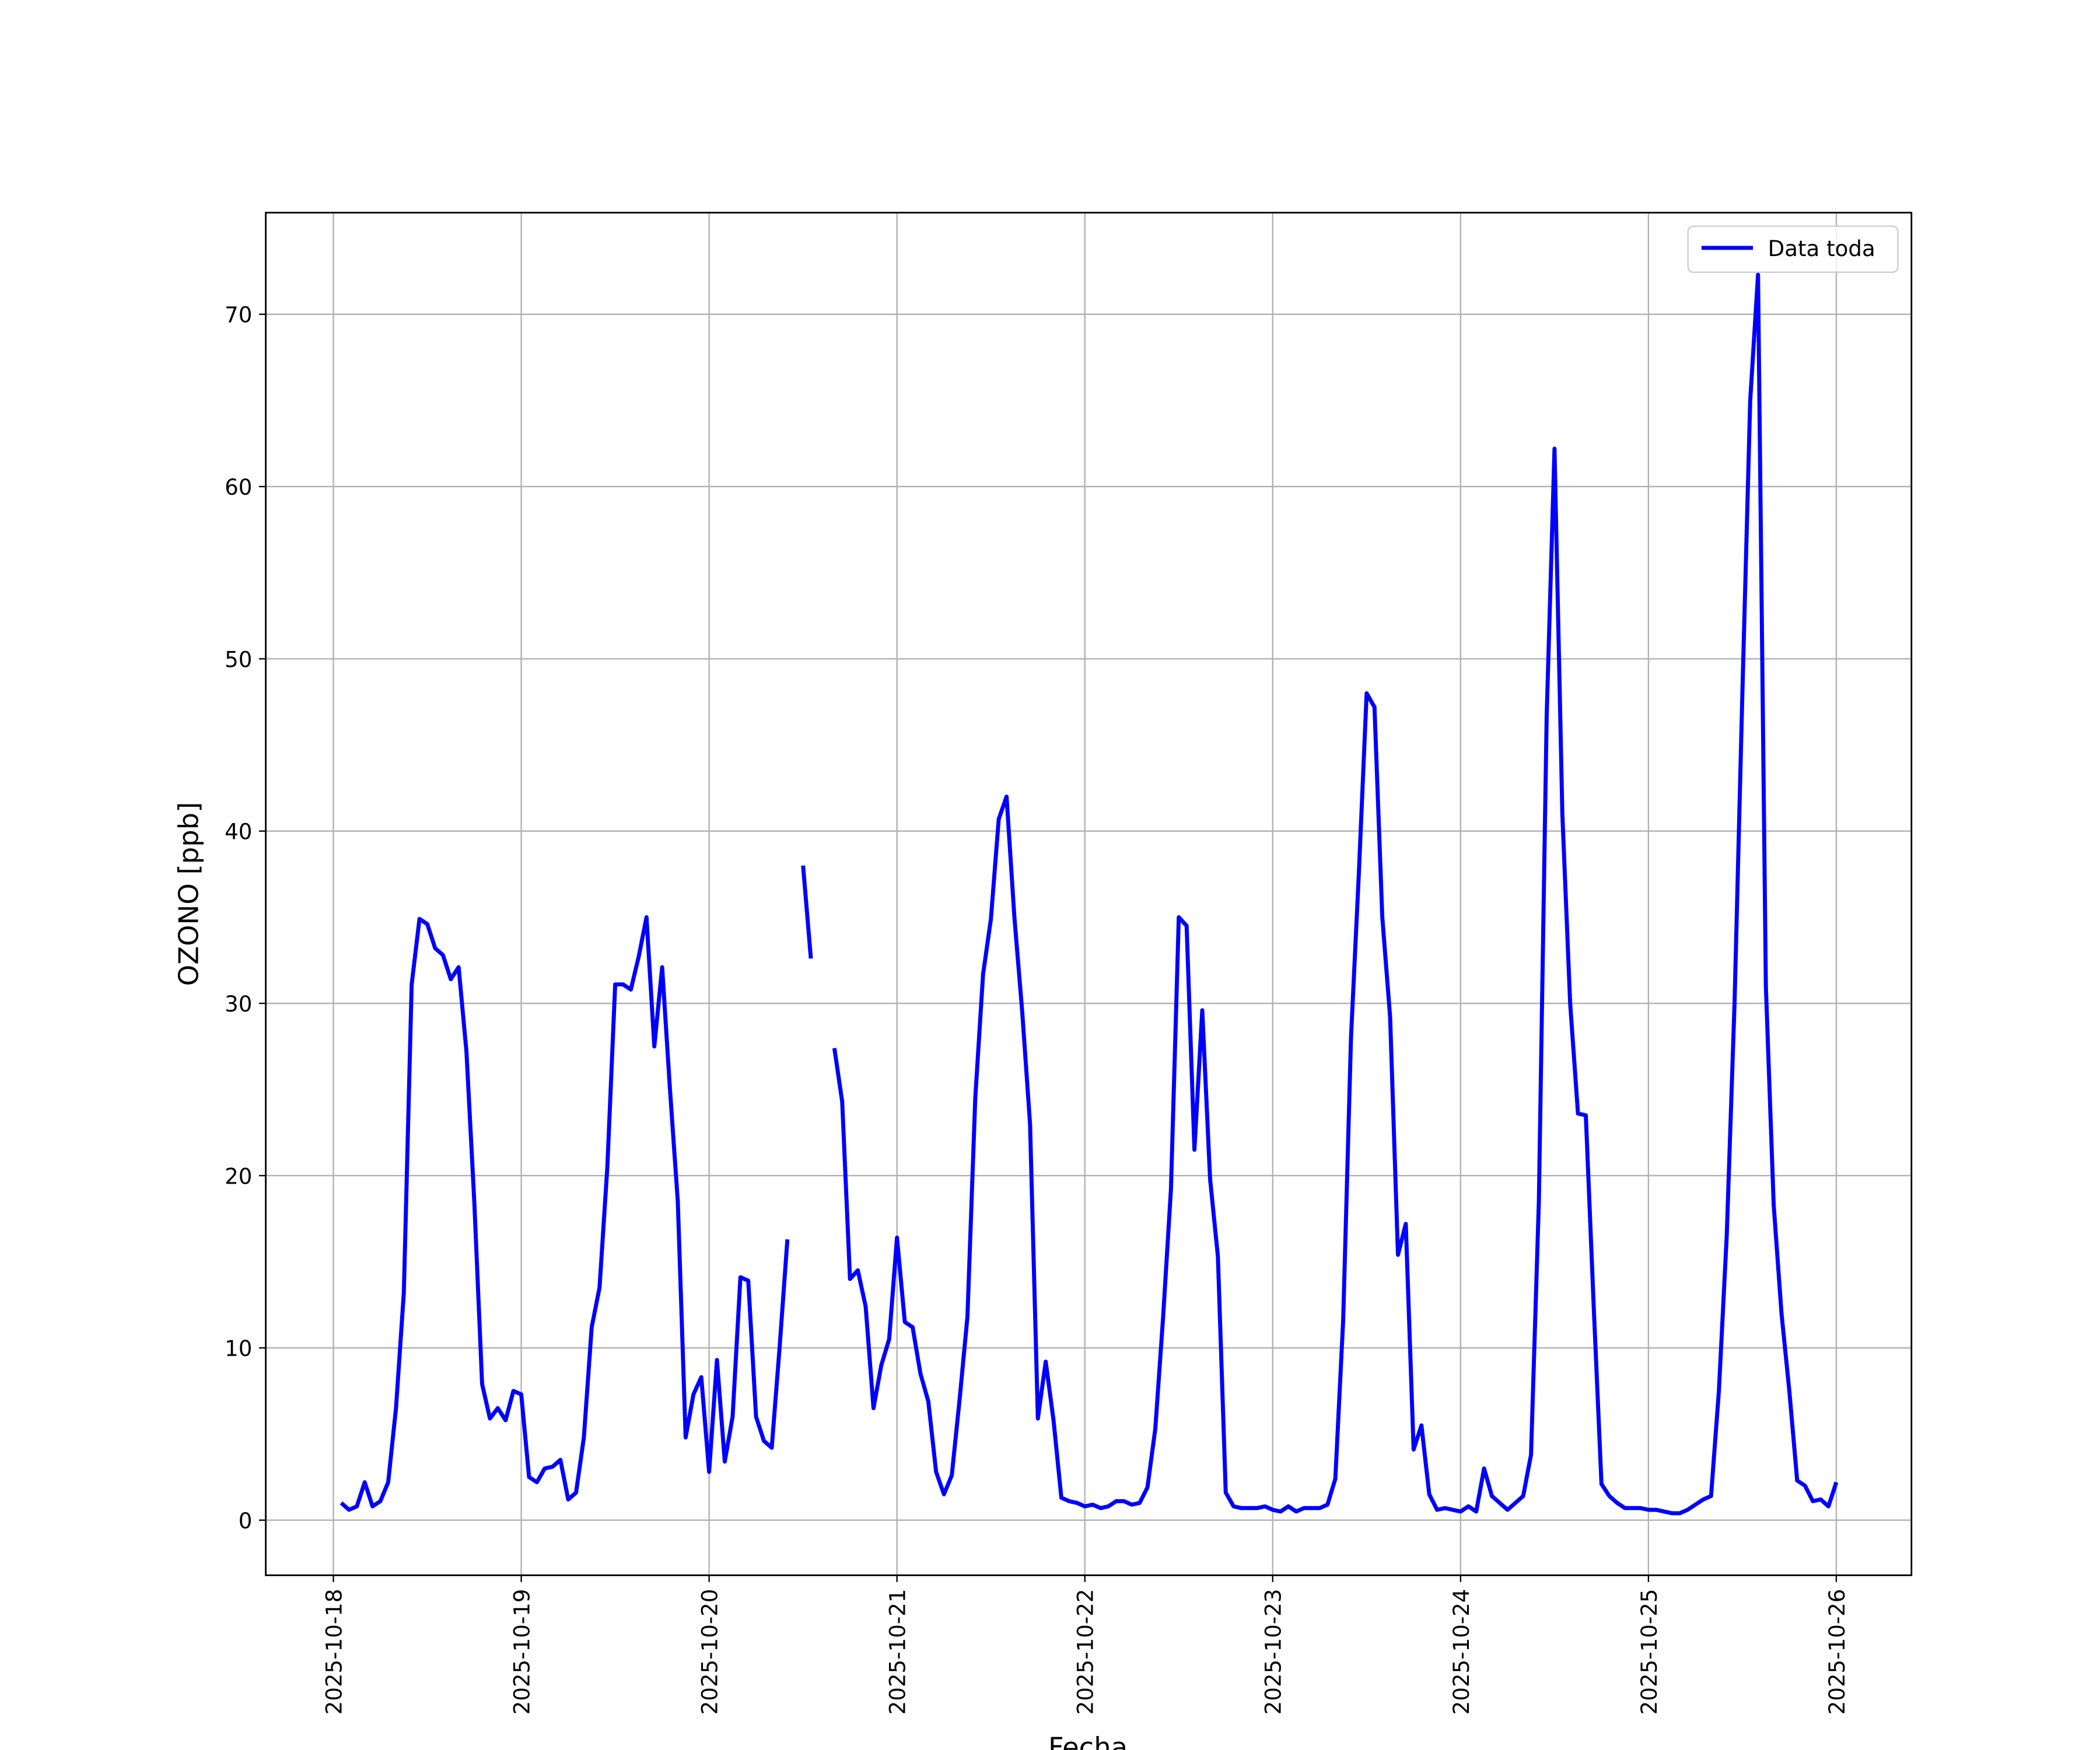 This screenshot has height=1750, width=2100. What do you see at coordinates (1273, 1652) in the screenshot?
I see `x-tick-label: 2025-10-23` at bounding box center [1273, 1652].